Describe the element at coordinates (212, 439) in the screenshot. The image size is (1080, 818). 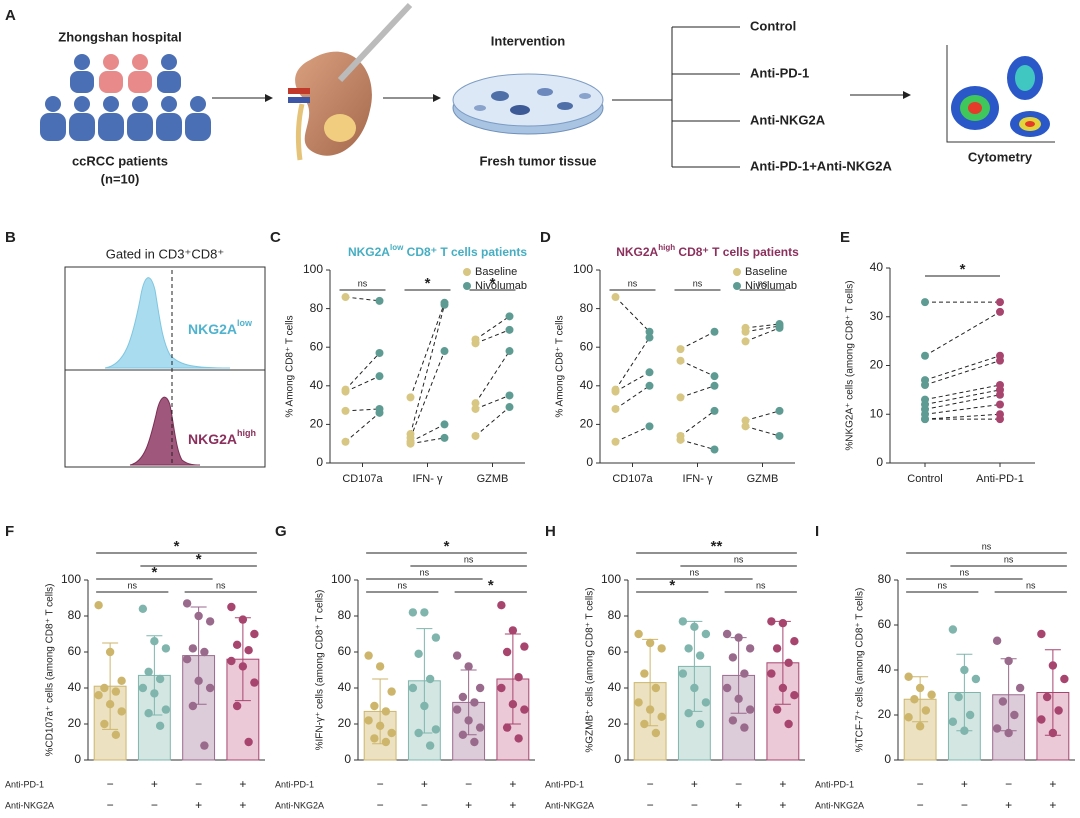
I see `label-main: NKG2A` at that location.